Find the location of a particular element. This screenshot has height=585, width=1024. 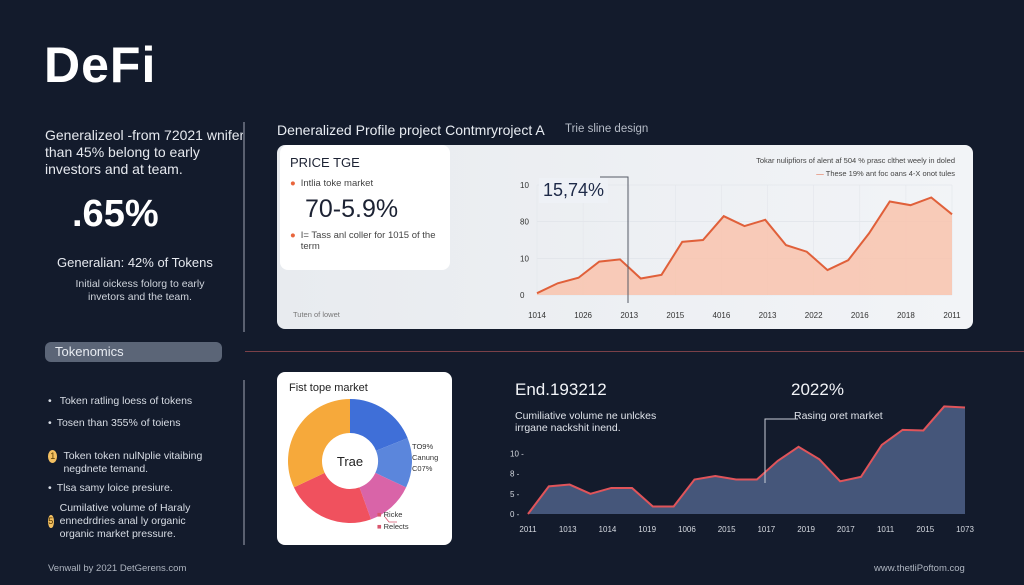

legend-text: Ricke is located at coordinates (393, 514).